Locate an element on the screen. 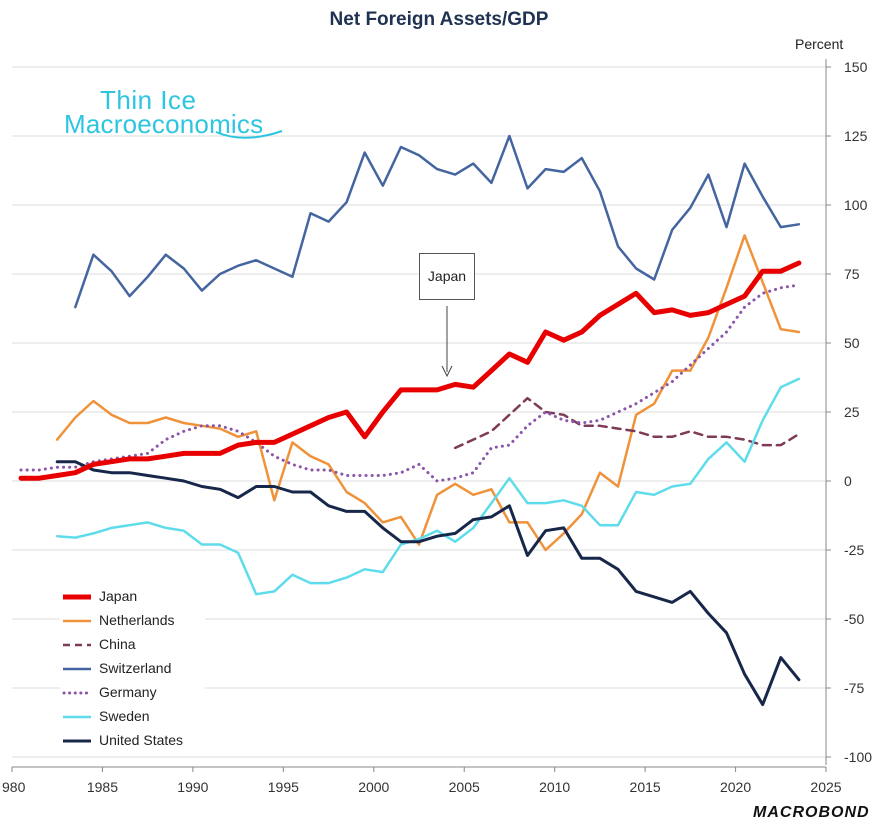 This screenshot has width=878, height=827. x-tick-label: 2005 is located at coordinates (464, 787).